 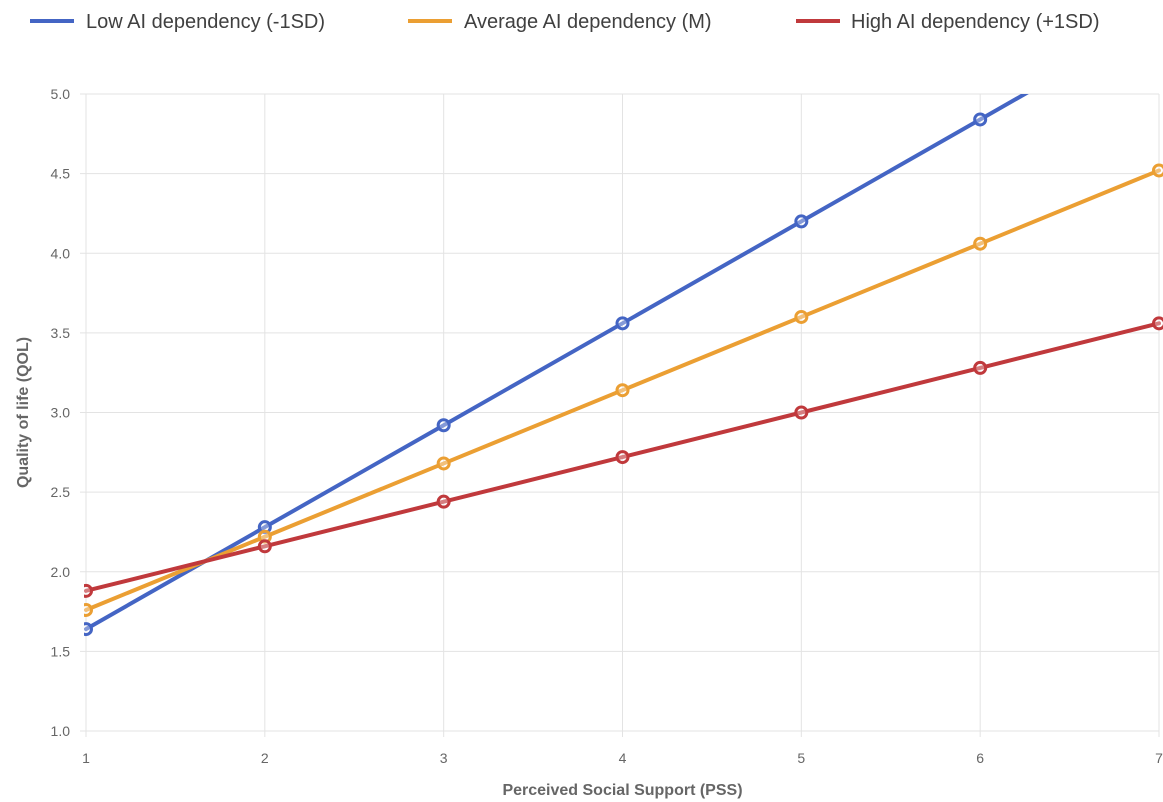 I want to click on x-tick-label: 4, so click(x=623, y=758).